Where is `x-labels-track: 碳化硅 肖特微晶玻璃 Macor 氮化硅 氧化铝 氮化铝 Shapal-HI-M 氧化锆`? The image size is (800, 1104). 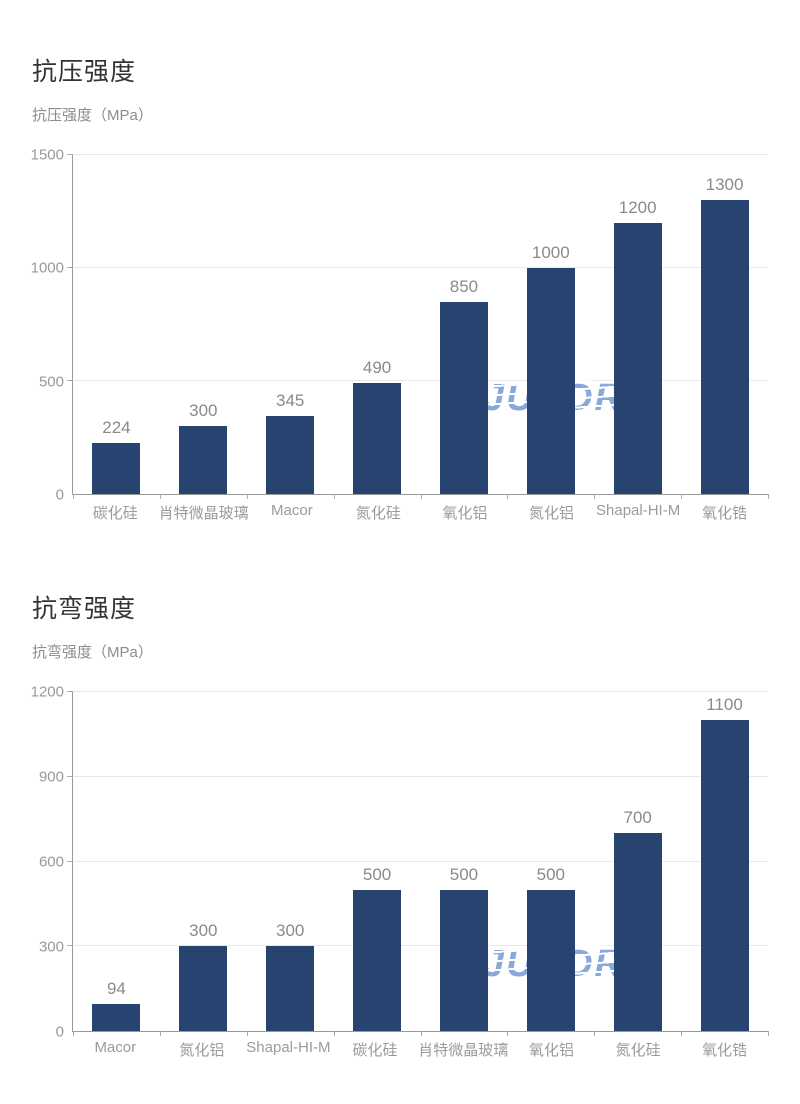 x-labels-track: 碳化硅 肖特微晶玻璃 Macor 氮化硅 氧化铝 氮化铝 Shapal-HI-M 氧化锆 is located at coordinates (420, 512).